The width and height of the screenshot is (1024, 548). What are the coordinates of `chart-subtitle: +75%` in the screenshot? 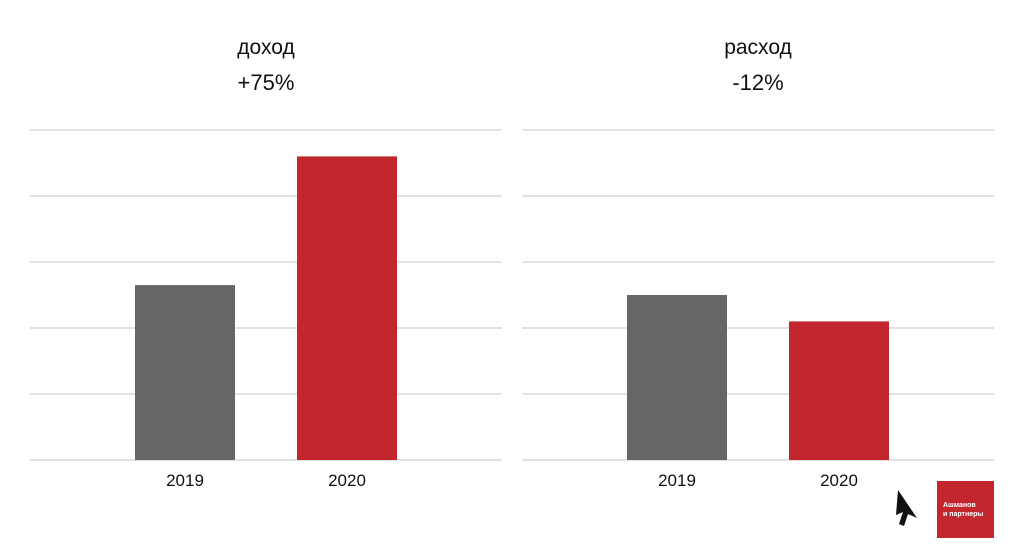 It's located at (266, 82).